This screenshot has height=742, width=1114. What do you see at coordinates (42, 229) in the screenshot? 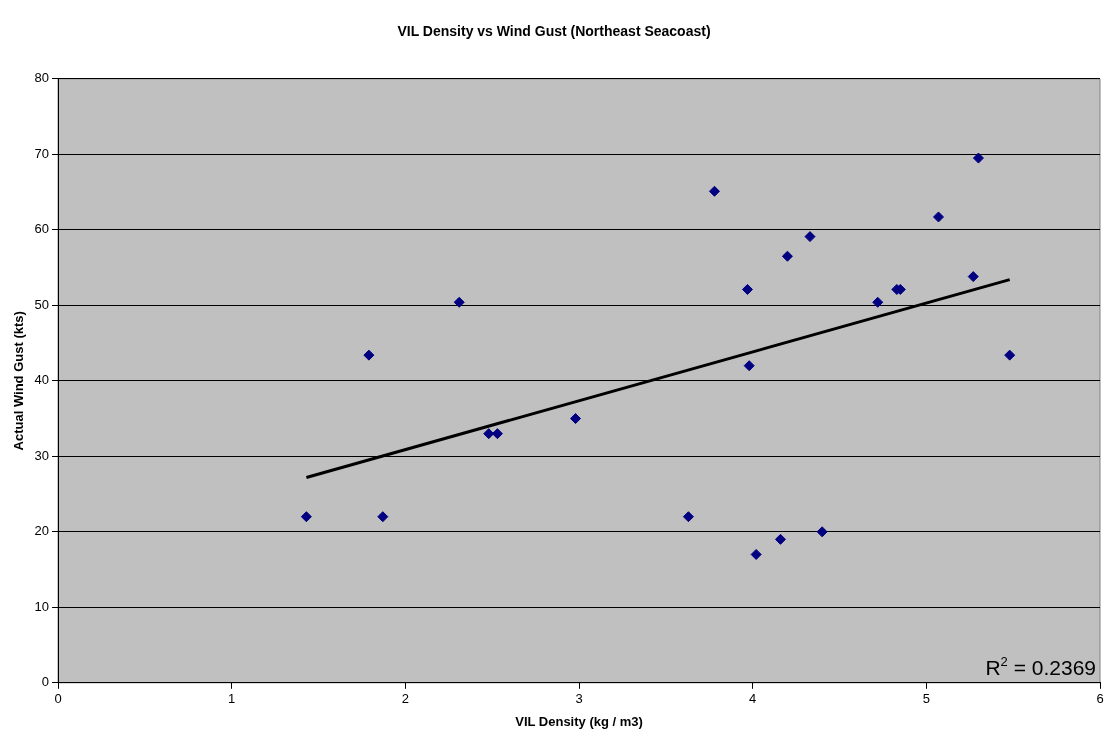
I see `y-tick-label: 60` at bounding box center [42, 229].